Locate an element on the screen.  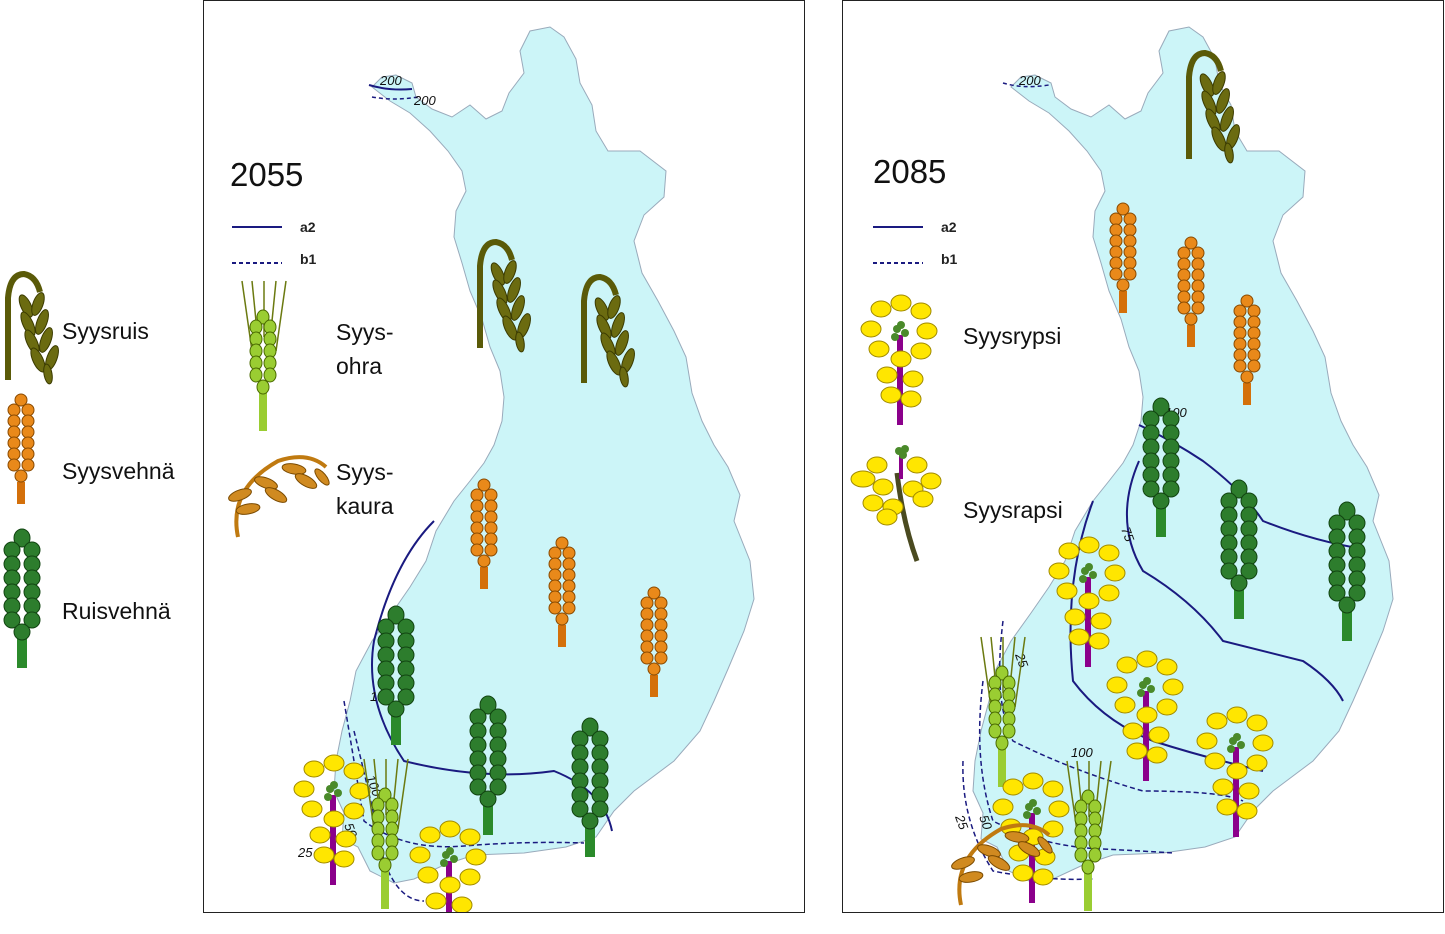
barley-icon is located at coordinates (264, 356).